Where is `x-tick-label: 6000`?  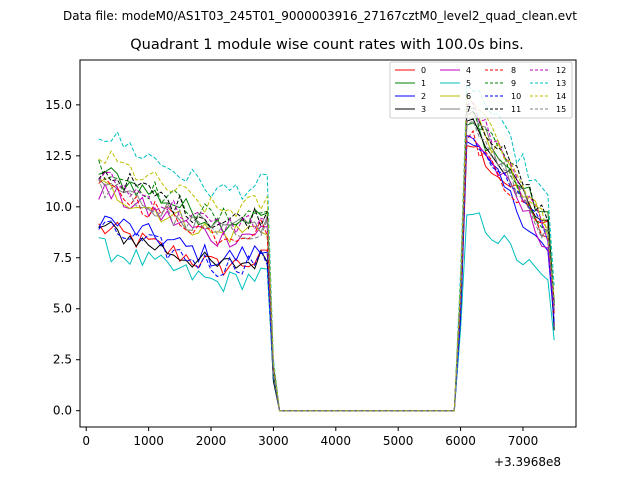 x-tick-label: 6000 is located at coordinates (460, 441).